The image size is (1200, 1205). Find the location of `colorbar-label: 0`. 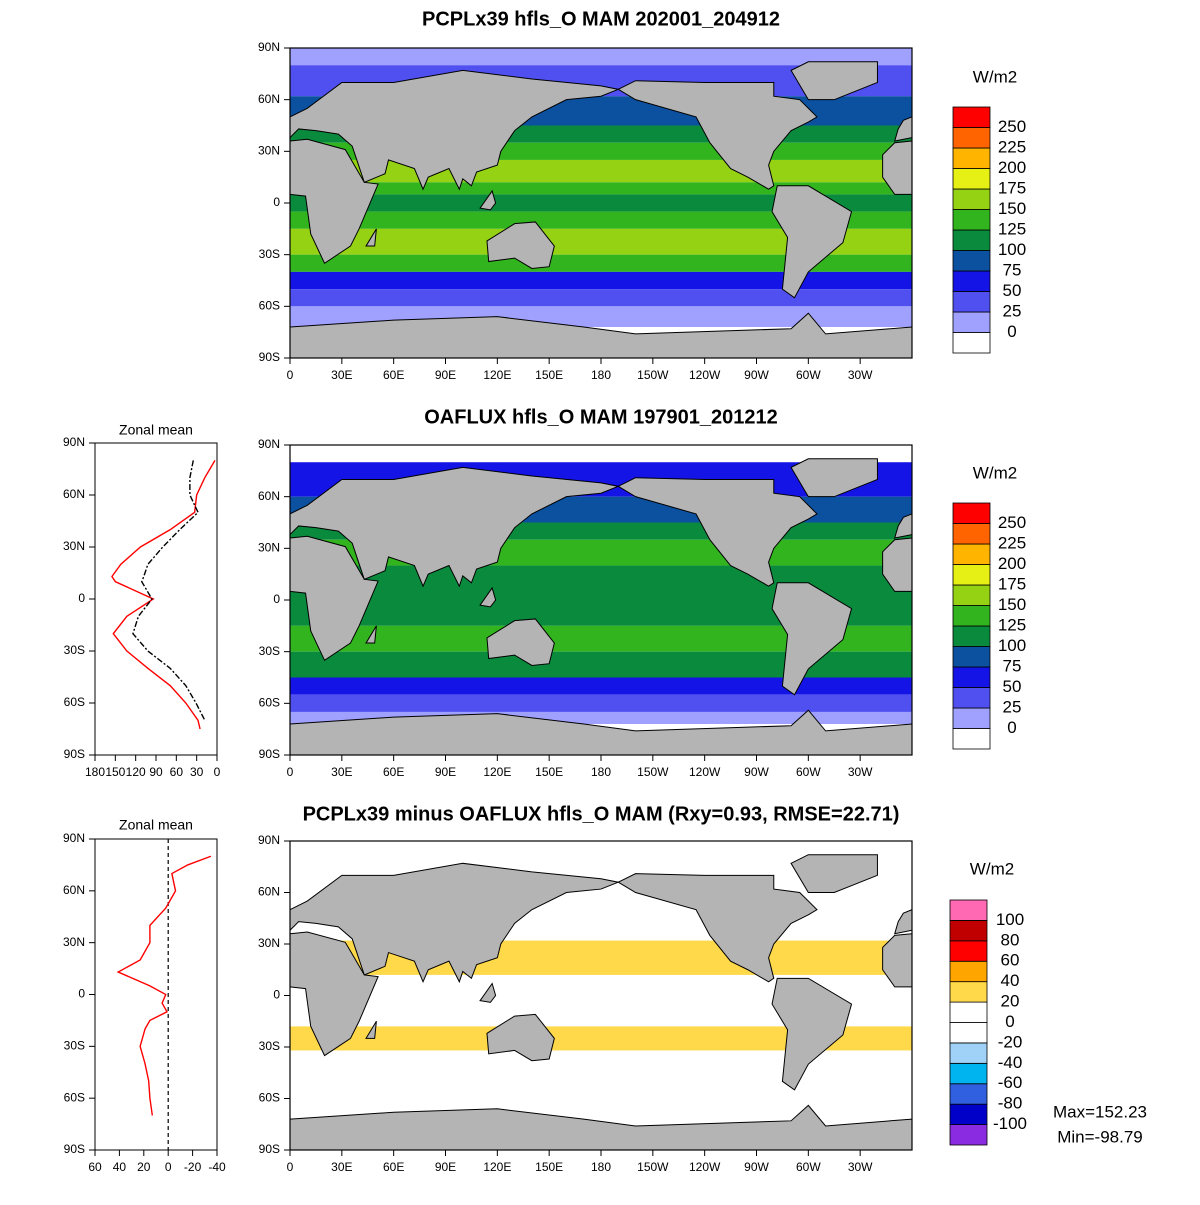

colorbar-label: 0 is located at coordinates (1009, 1021).